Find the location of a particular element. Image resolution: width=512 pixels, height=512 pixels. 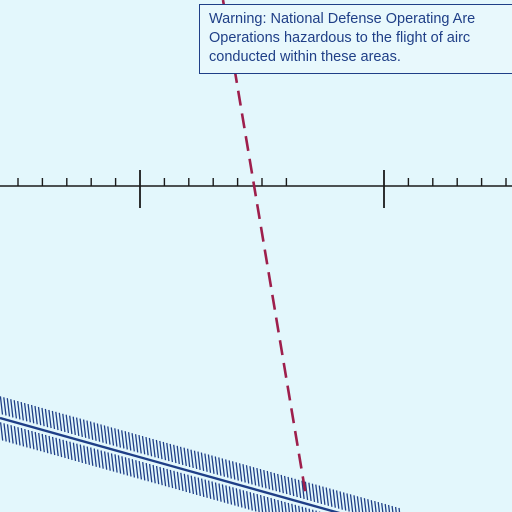

warning-notice-line-1: Warning: National Defense Operating Are is located at coordinates (342, 19).